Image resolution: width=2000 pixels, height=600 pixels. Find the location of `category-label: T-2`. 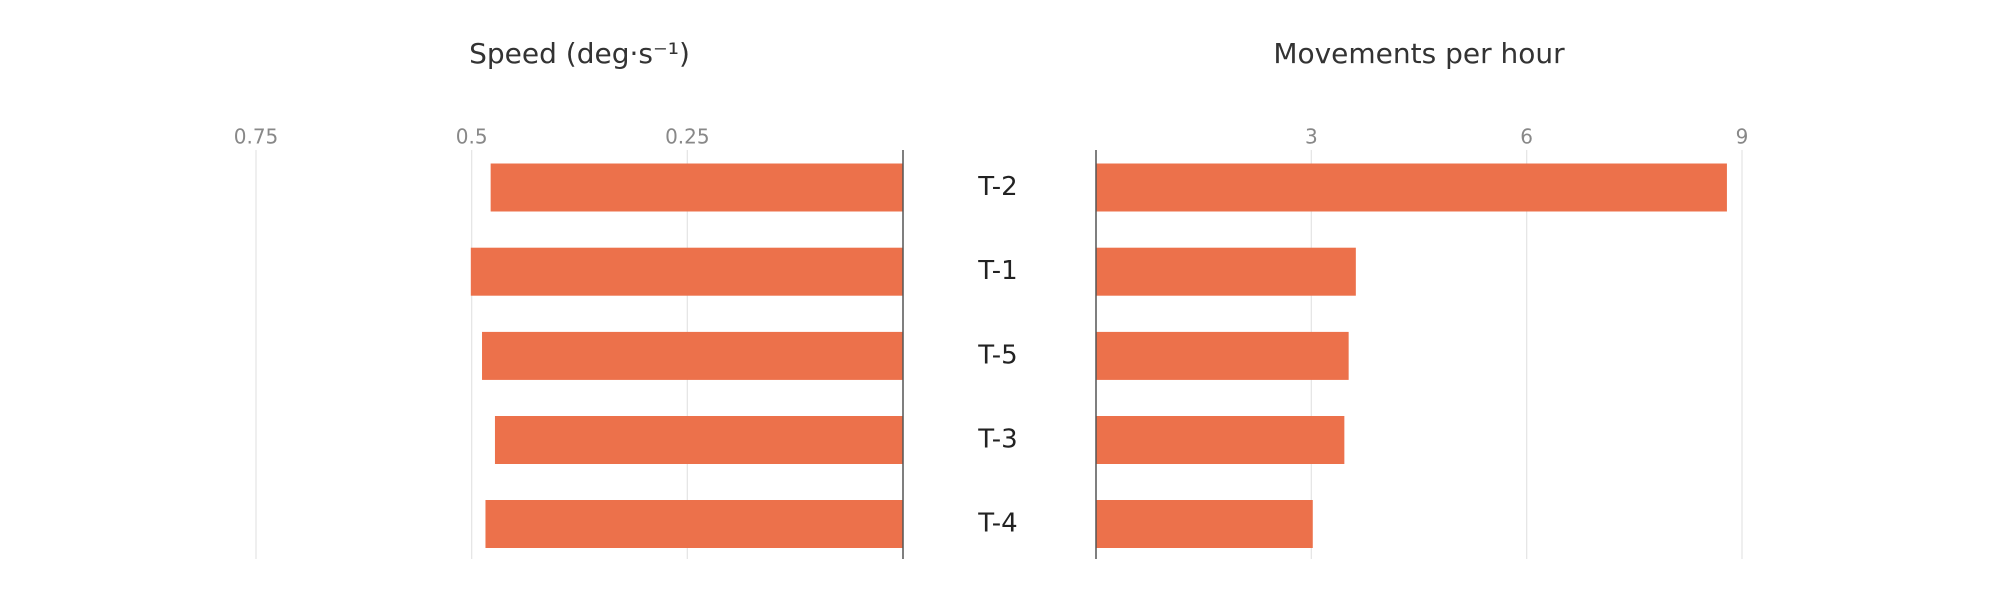

category-label: T-2 is located at coordinates (997, 187).